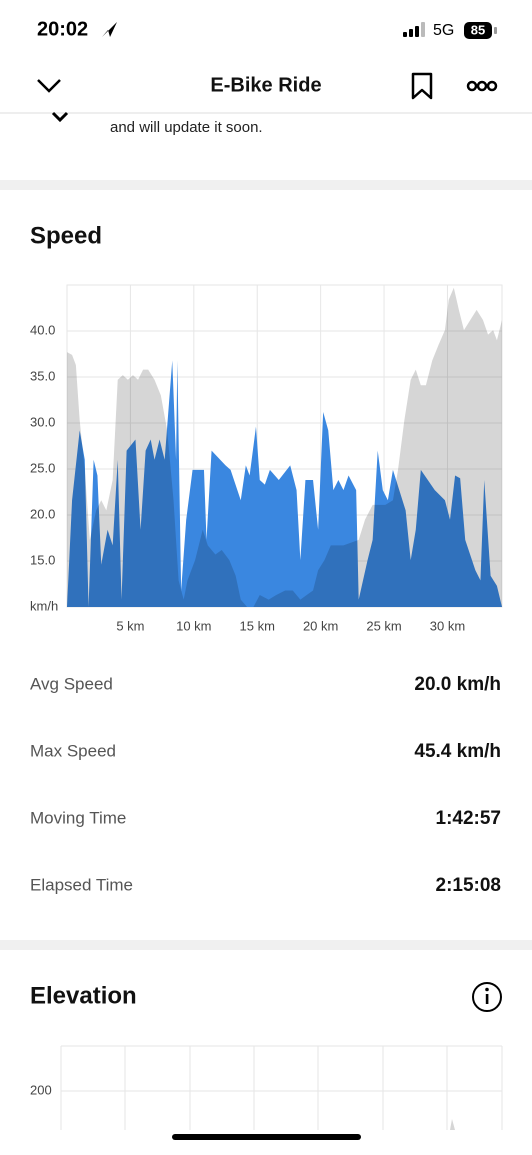 The width and height of the screenshot is (532, 1155). What do you see at coordinates (62, 29) in the screenshot?
I see `status-time: 20:02` at bounding box center [62, 29].